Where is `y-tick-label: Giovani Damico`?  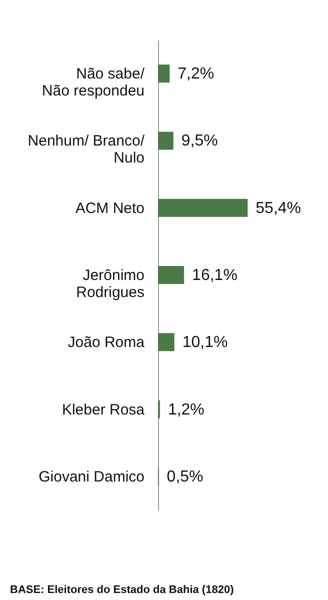 y-tick-label: Giovani Damico is located at coordinates (91, 477).